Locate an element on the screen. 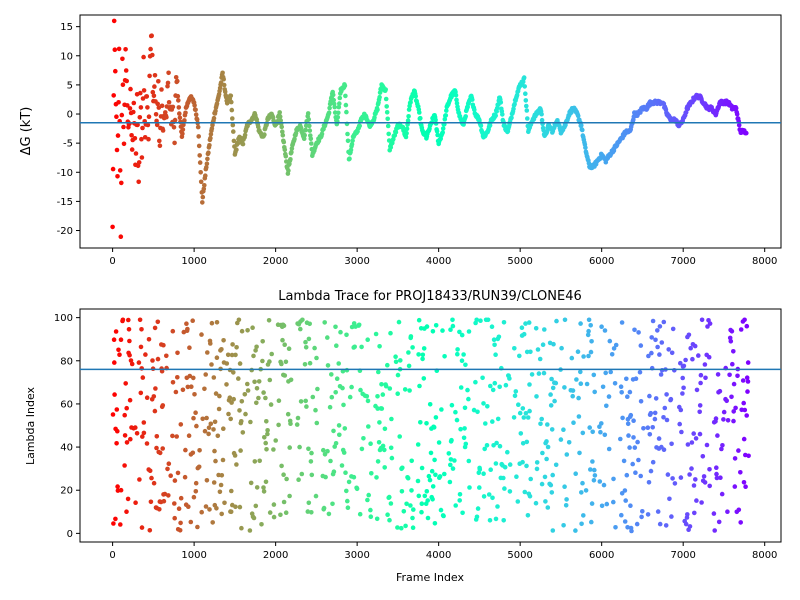  y-tick-label: 0 is located at coordinates (70, 534).